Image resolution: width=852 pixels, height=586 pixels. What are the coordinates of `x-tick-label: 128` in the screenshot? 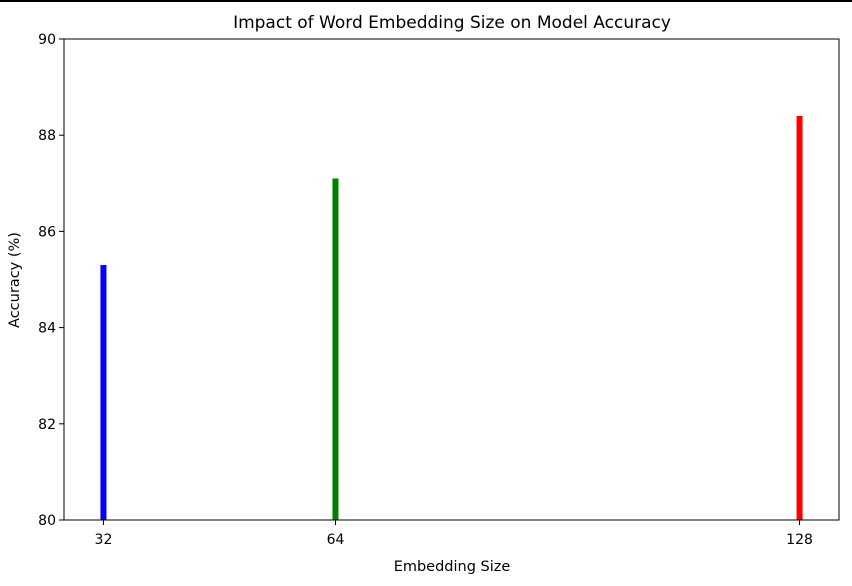 It's located at (799, 540).